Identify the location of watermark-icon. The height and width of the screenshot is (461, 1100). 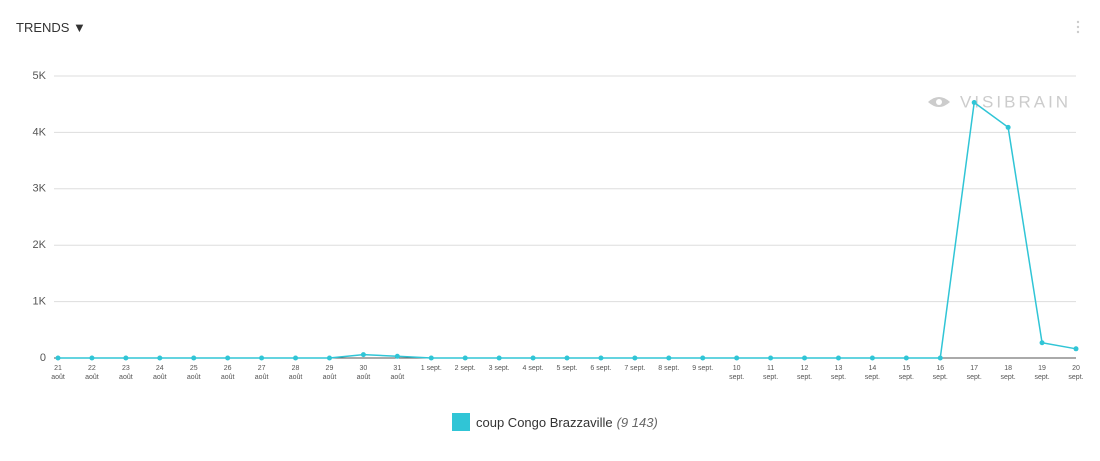
(939, 102).